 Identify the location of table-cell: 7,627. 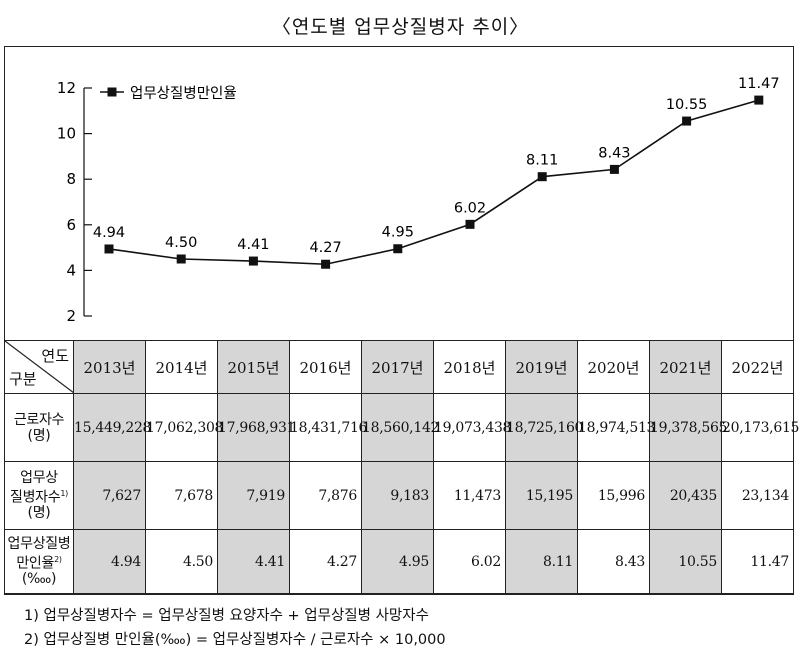
(109, 495).